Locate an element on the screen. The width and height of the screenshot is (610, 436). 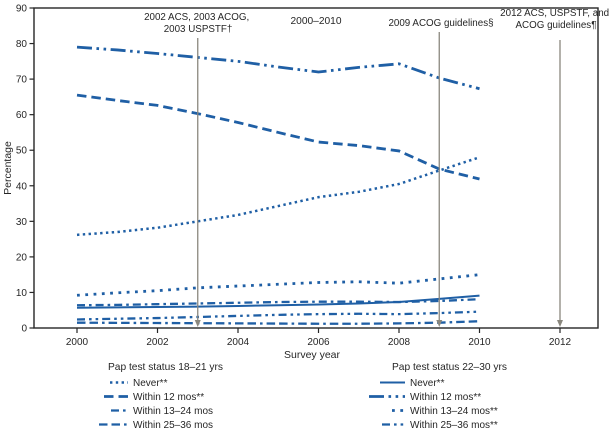
x-tick-label: 2000 is located at coordinates (77, 342).